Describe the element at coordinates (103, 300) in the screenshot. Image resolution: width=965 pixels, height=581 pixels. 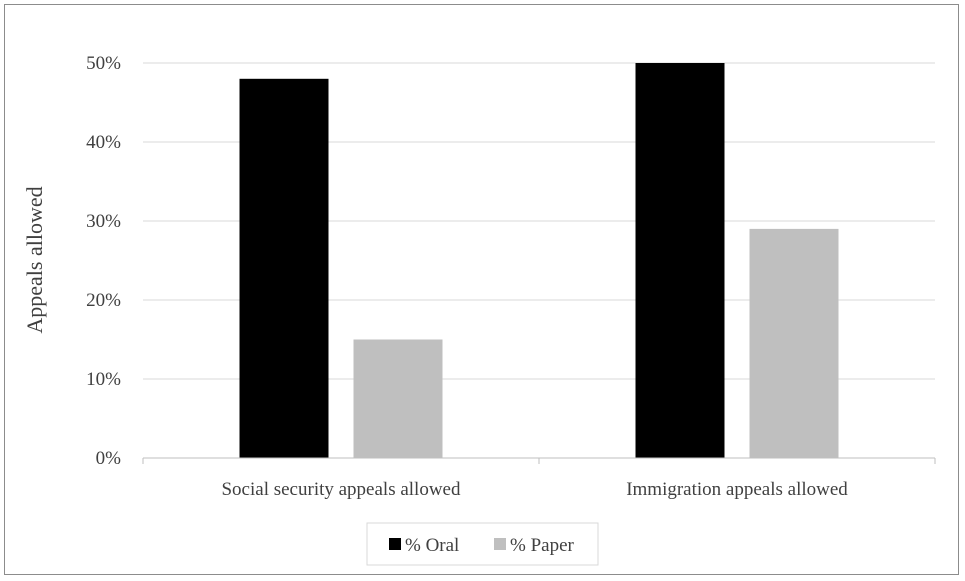
I see `y-tick-label: 20%` at that location.